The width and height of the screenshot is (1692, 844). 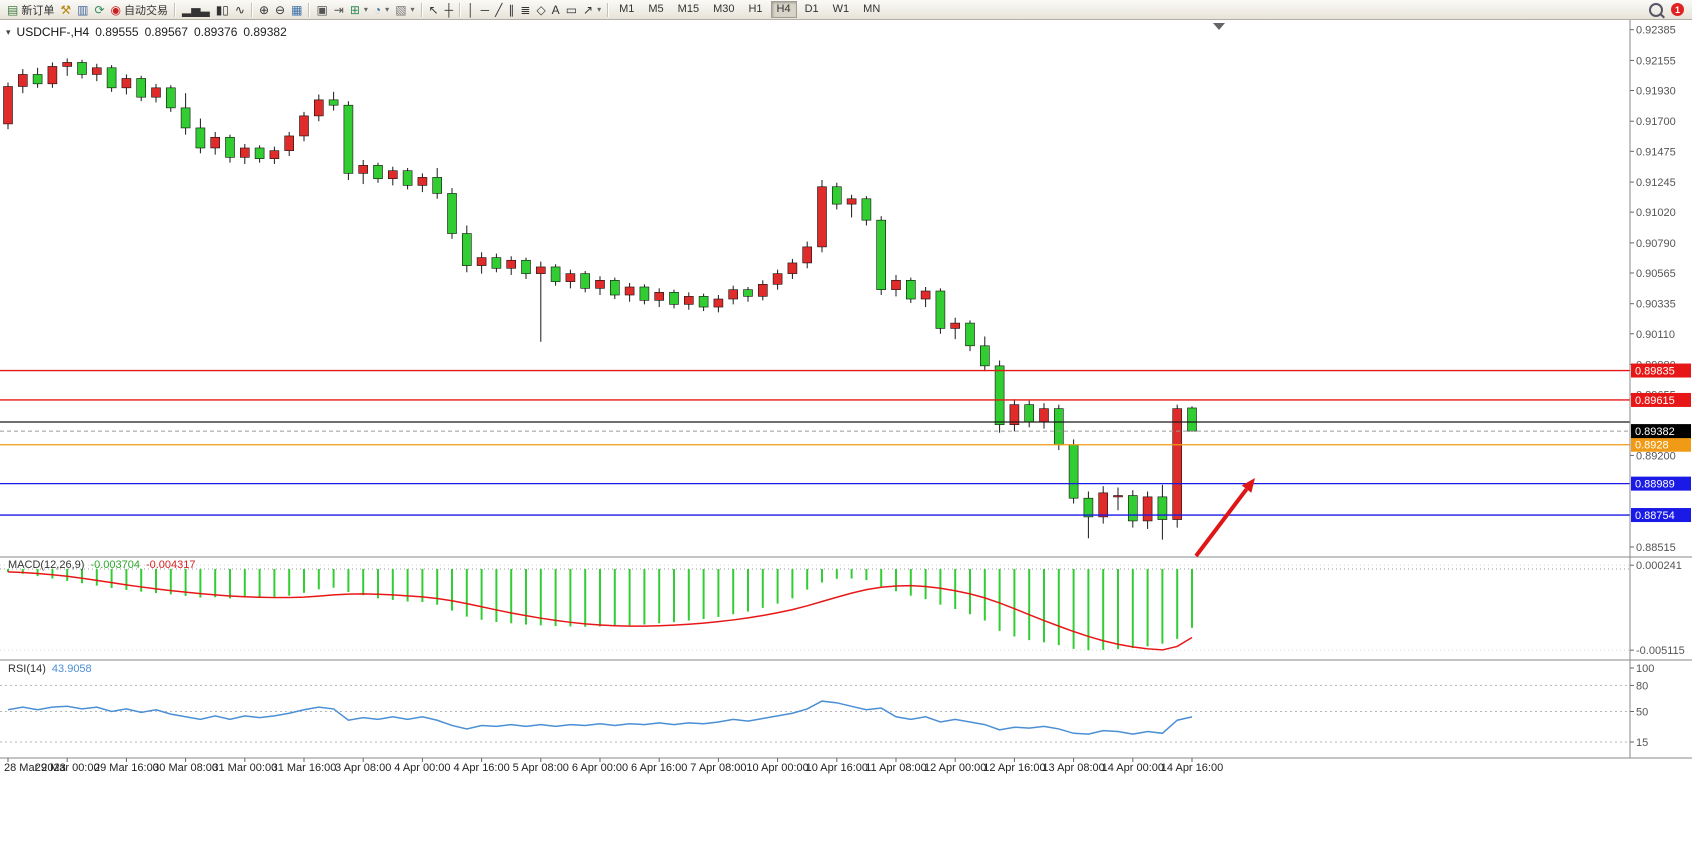 What do you see at coordinates (811, 9) in the screenshot?
I see `timeframe-d1: D1` at bounding box center [811, 9].